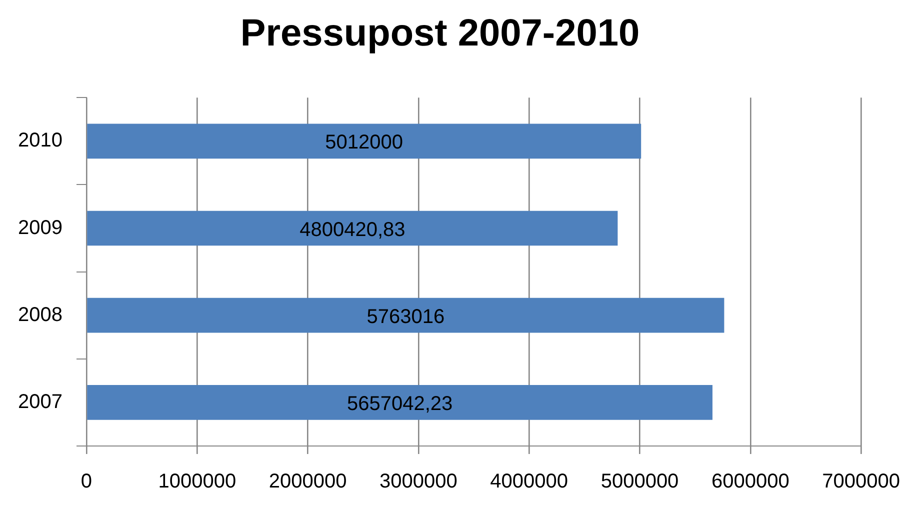 This screenshot has width=916, height=522. Describe the element at coordinates (307, 481) in the screenshot. I see `x-tick-label: 2000000` at that location.